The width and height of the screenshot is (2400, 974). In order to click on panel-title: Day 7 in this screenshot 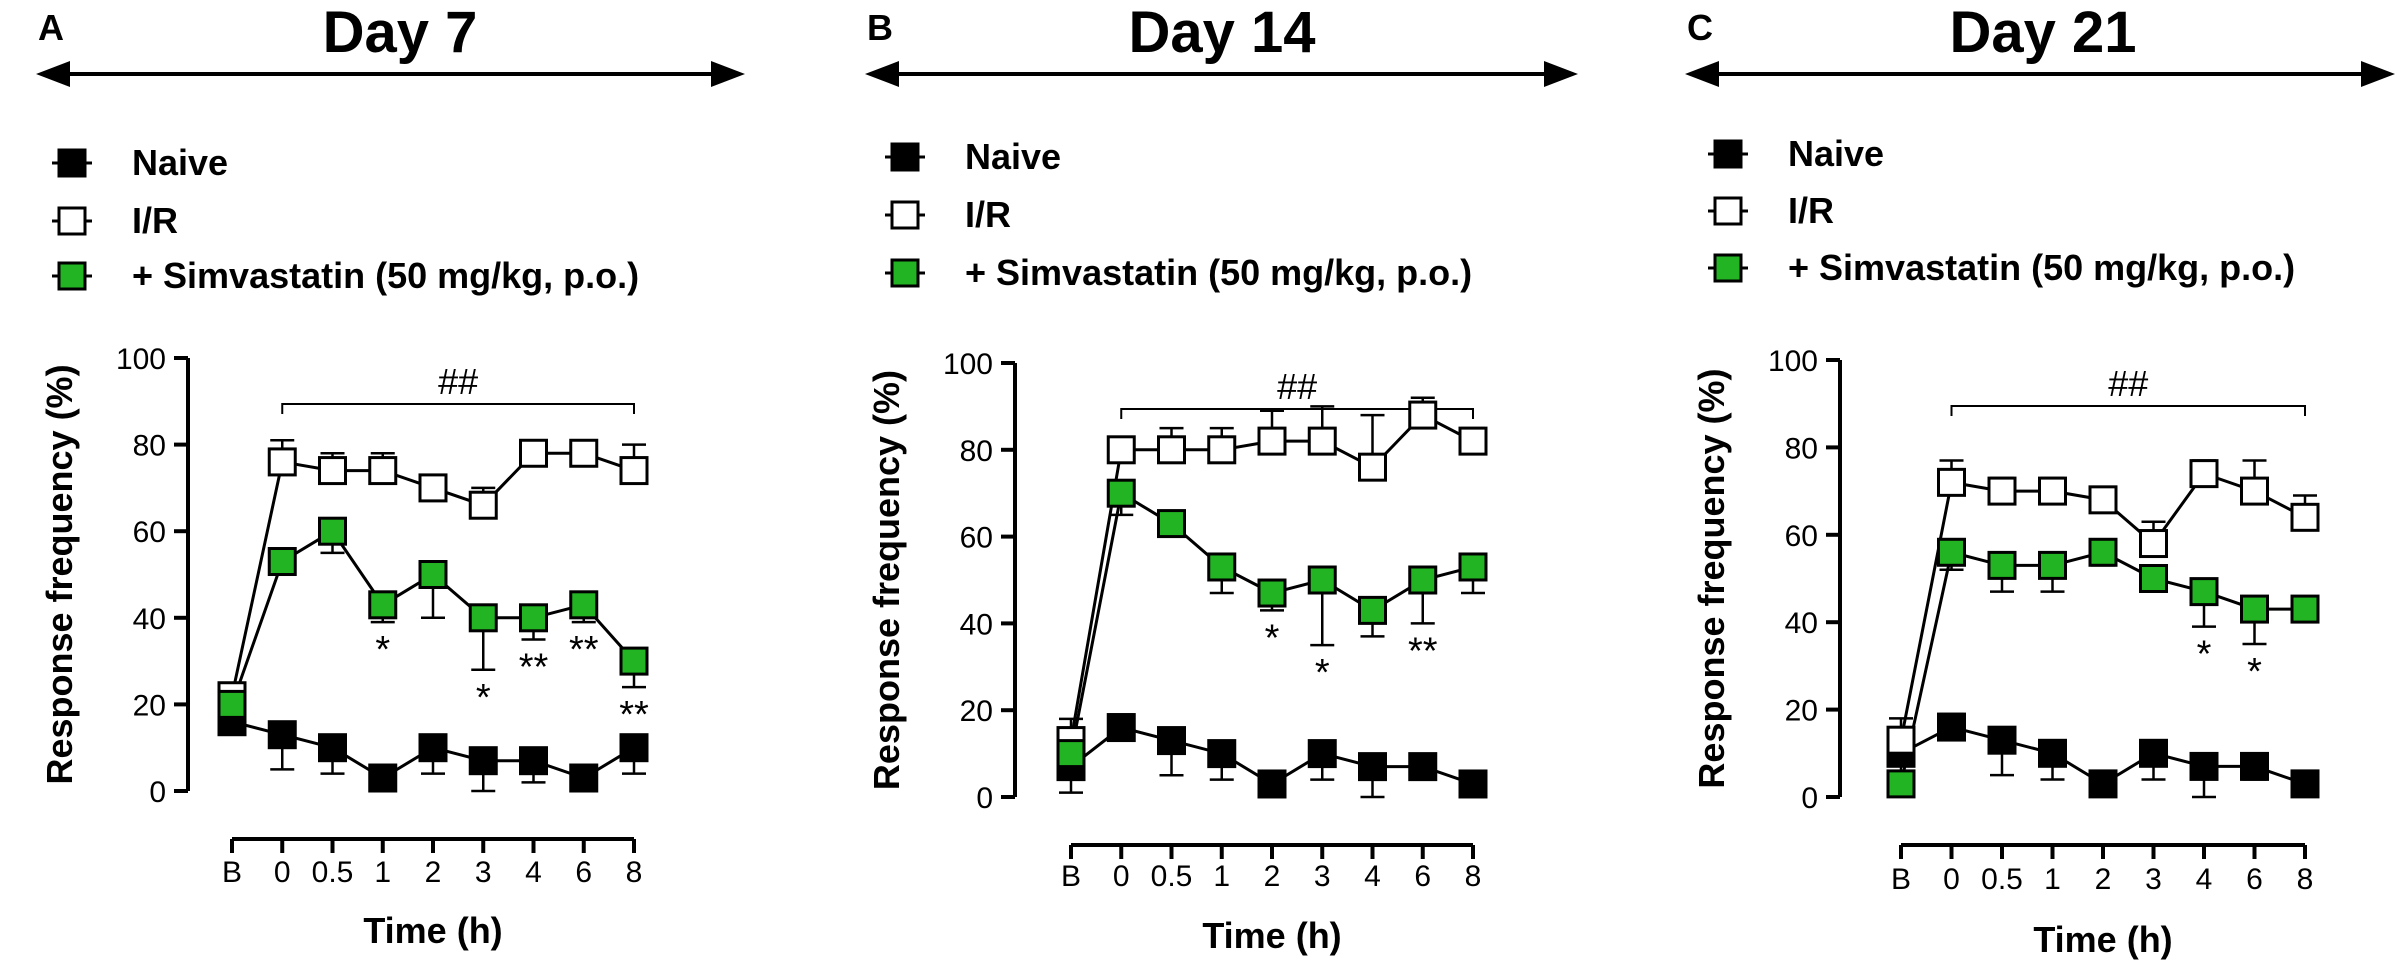, I will do `click(400, 32)`.